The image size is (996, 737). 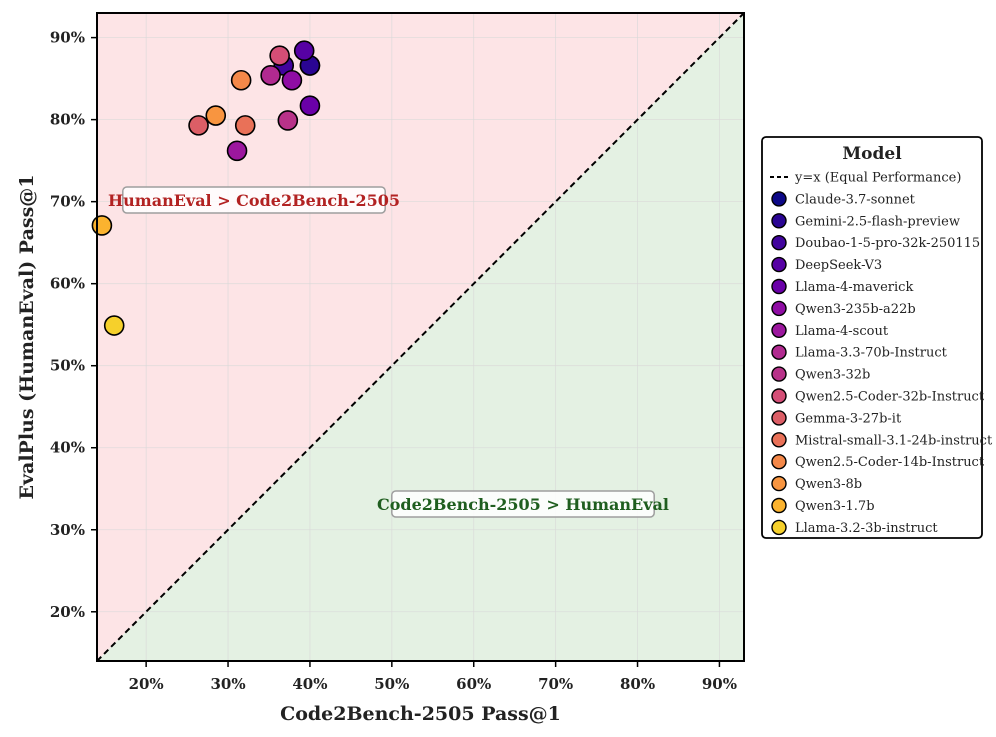 What do you see at coordinates (637, 684) in the screenshot?
I see `x-tick-label: 80%` at bounding box center [637, 684].